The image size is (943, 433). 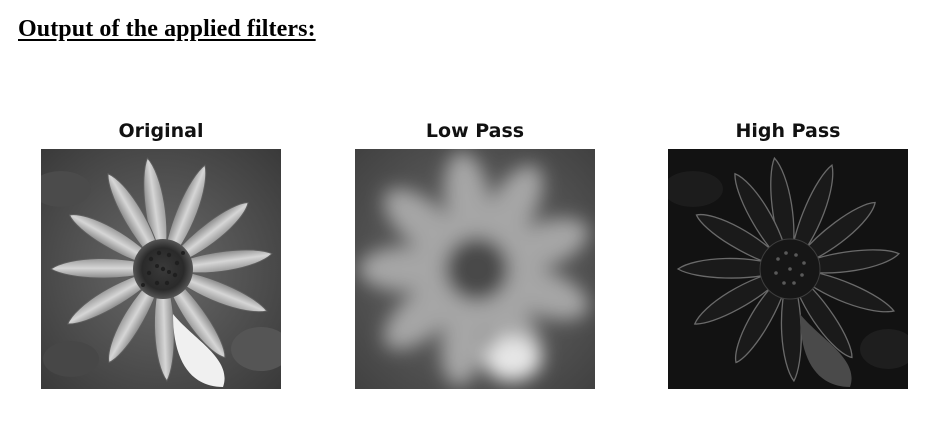 What do you see at coordinates (788, 131) in the screenshot?
I see `highpass-title: High Pass` at bounding box center [788, 131].